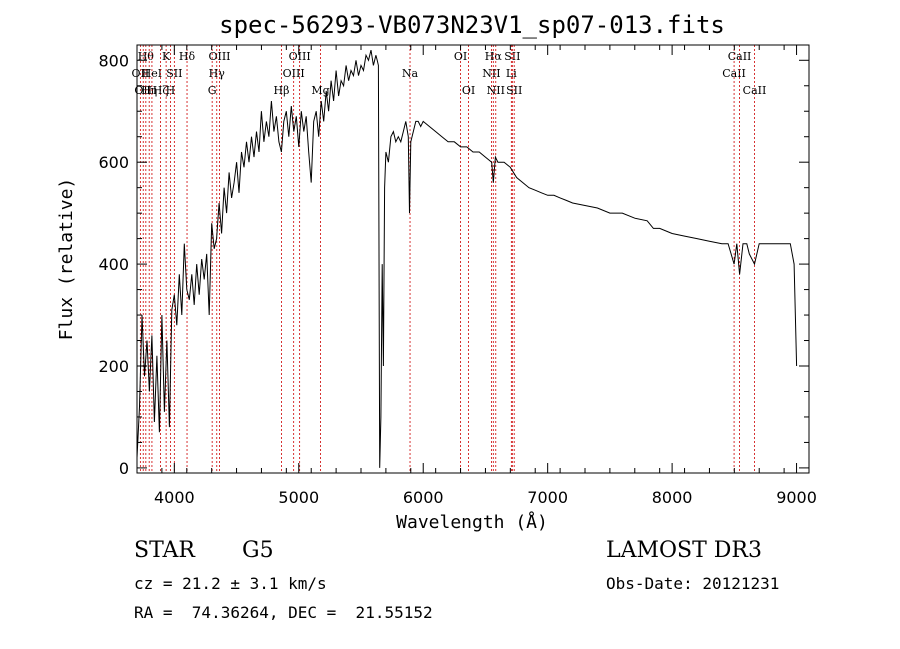 This screenshot has height=649, width=900. What do you see at coordinates (219, 56) in the screenshot?
I see `line-marker-label-12: OIII` at bounding box center [219, 56].